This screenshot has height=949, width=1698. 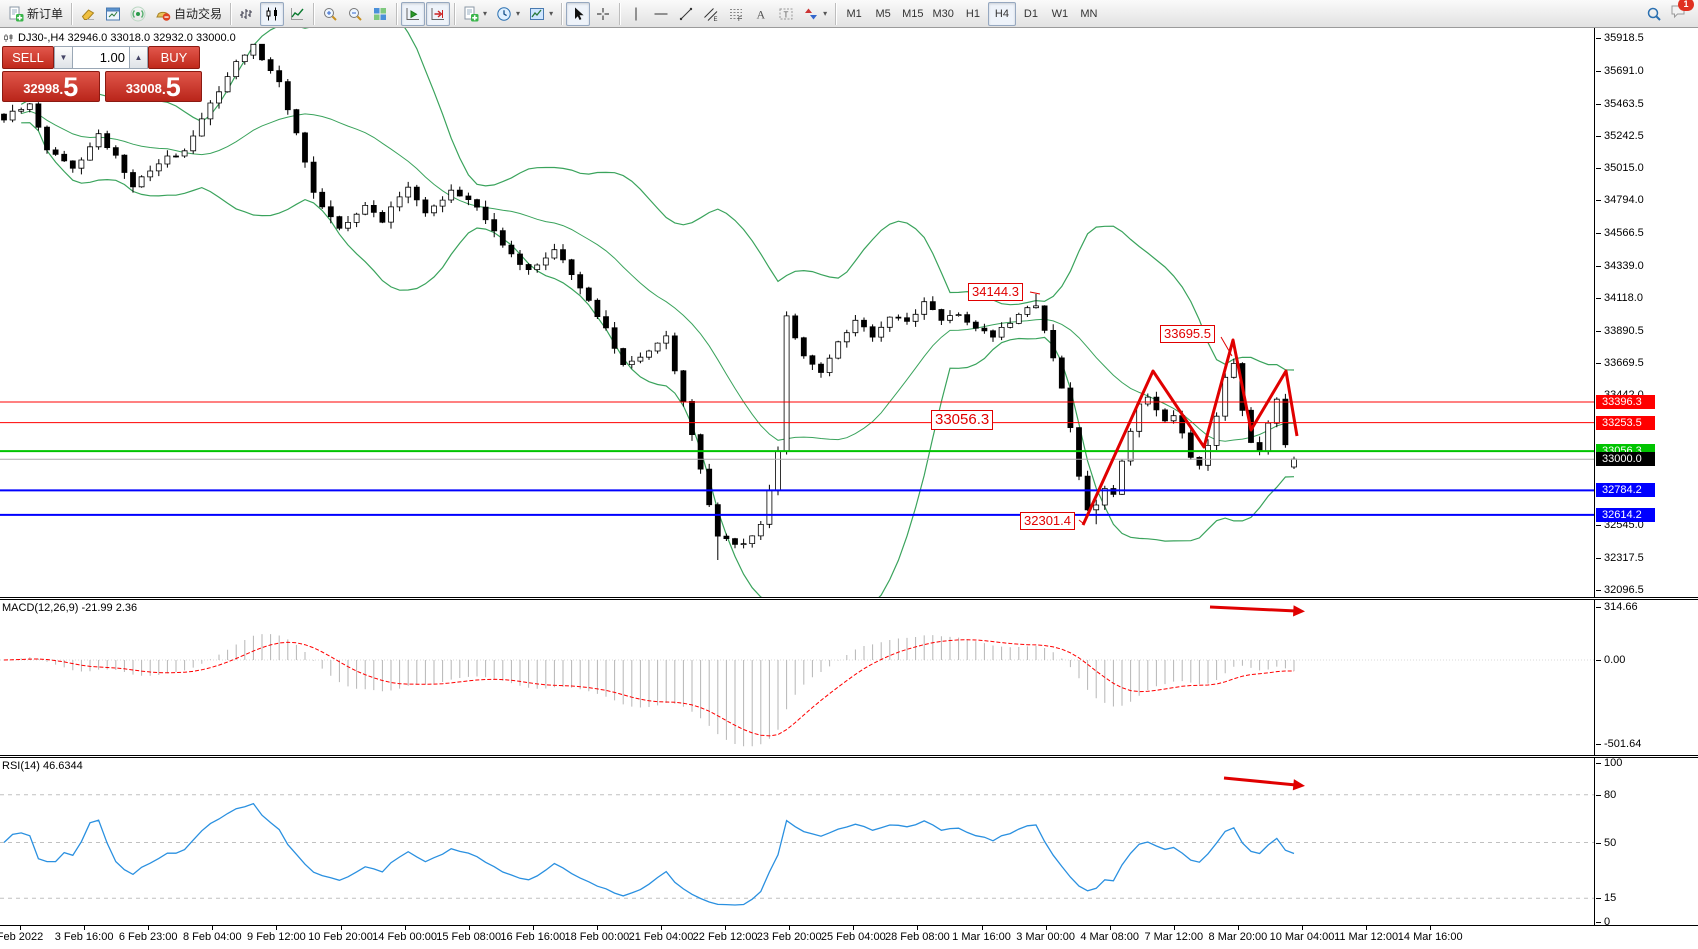 I want to click on macd-signal-line, so click(x=648, y=688).